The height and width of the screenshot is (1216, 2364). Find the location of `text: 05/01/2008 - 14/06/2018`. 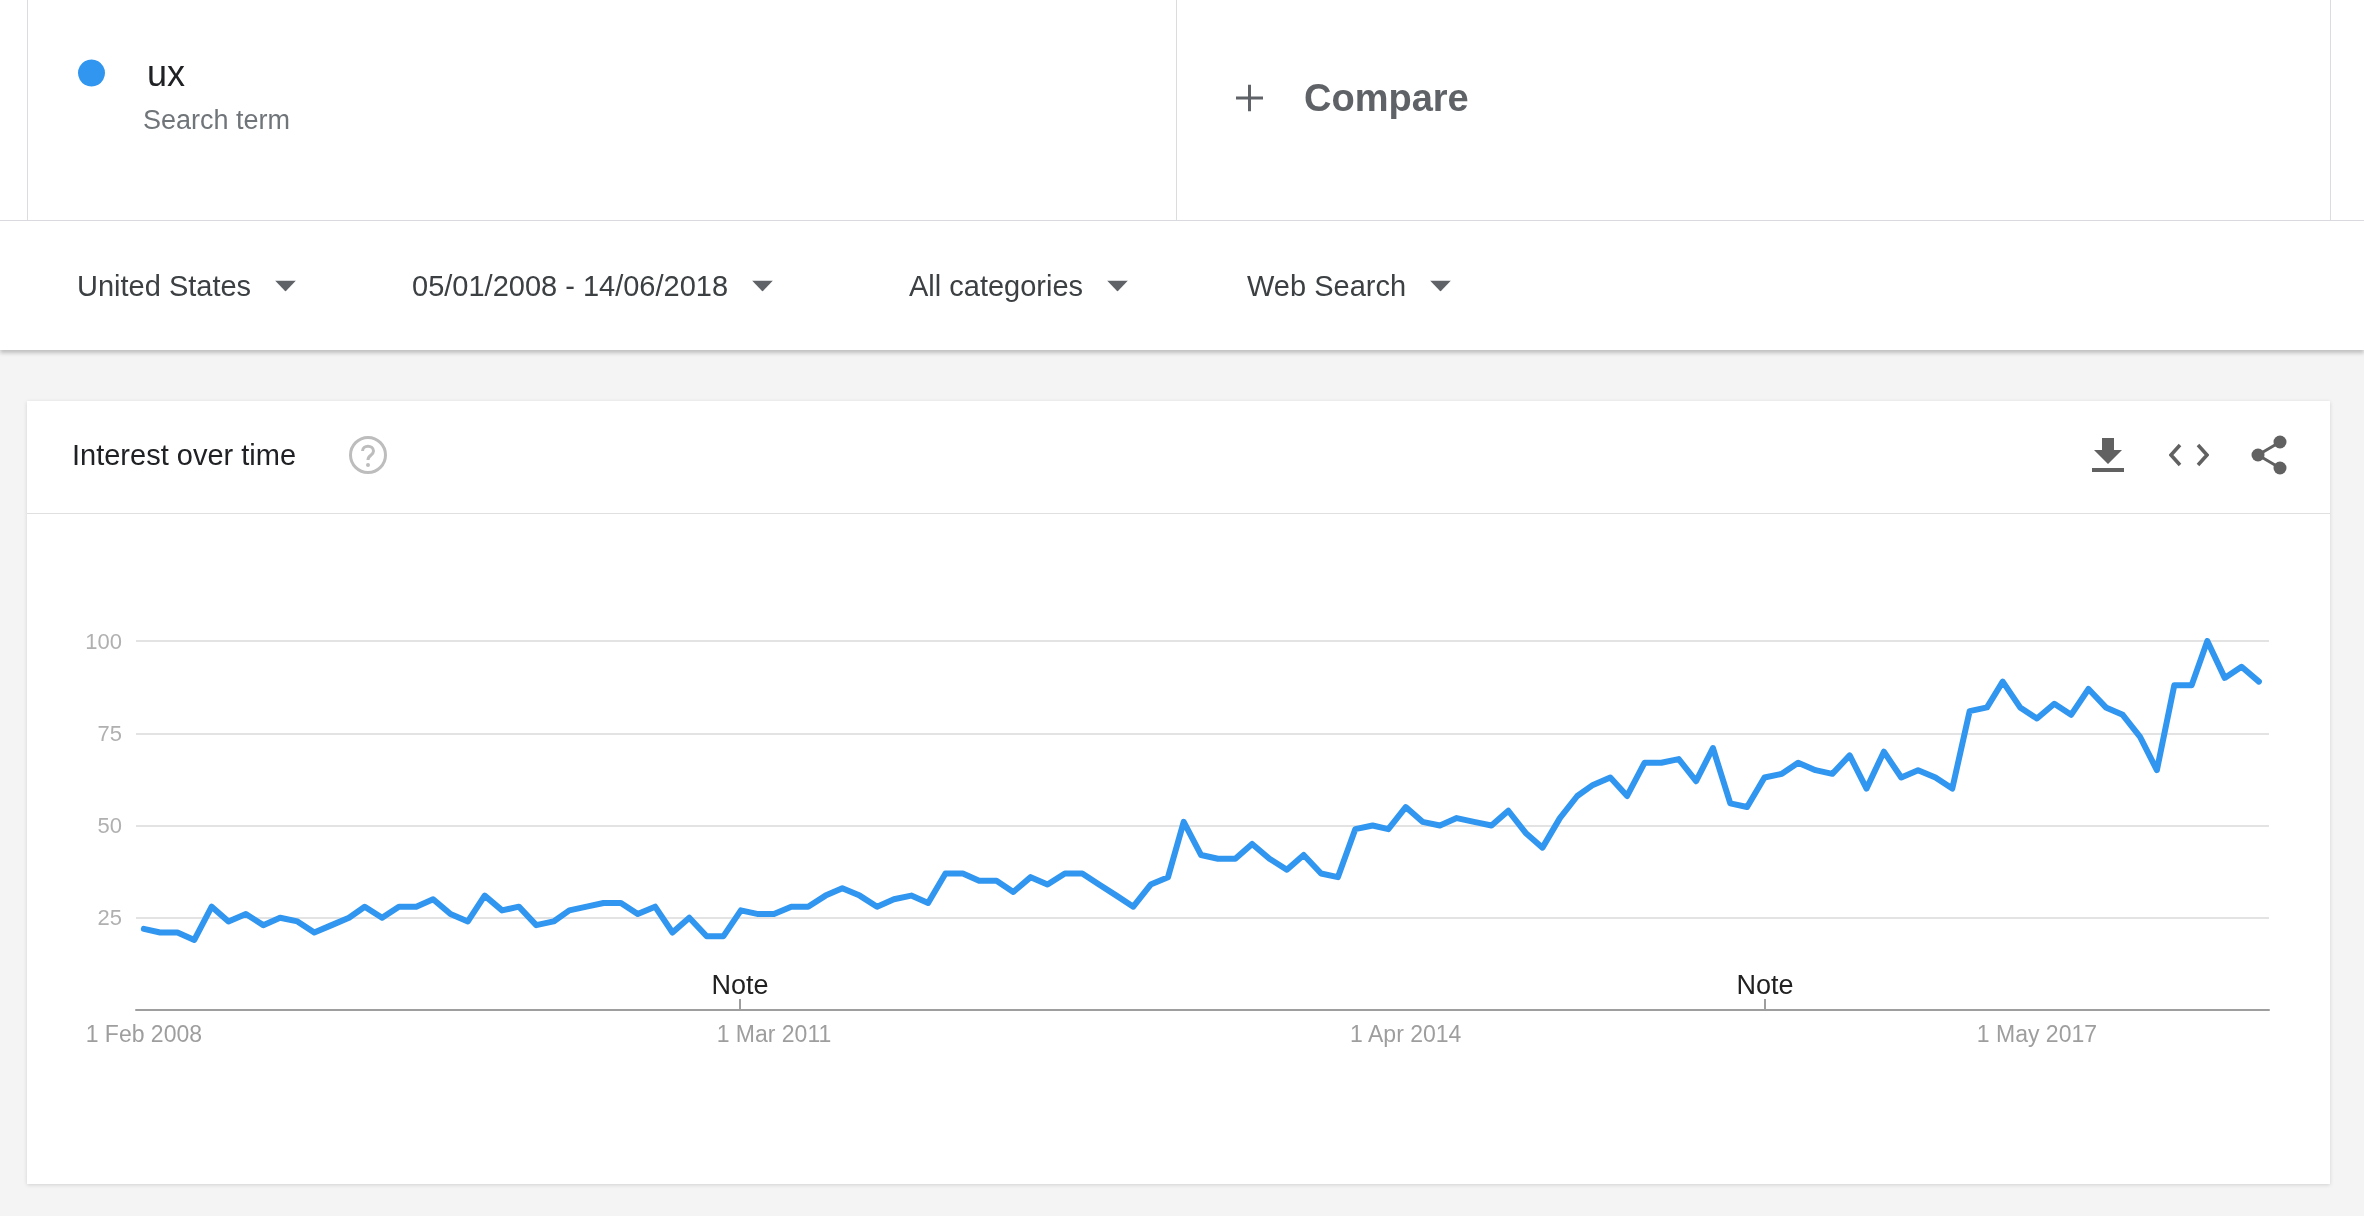

text: 05/01/2008 - 14/06/2018 is located at coordinates (570, 286).